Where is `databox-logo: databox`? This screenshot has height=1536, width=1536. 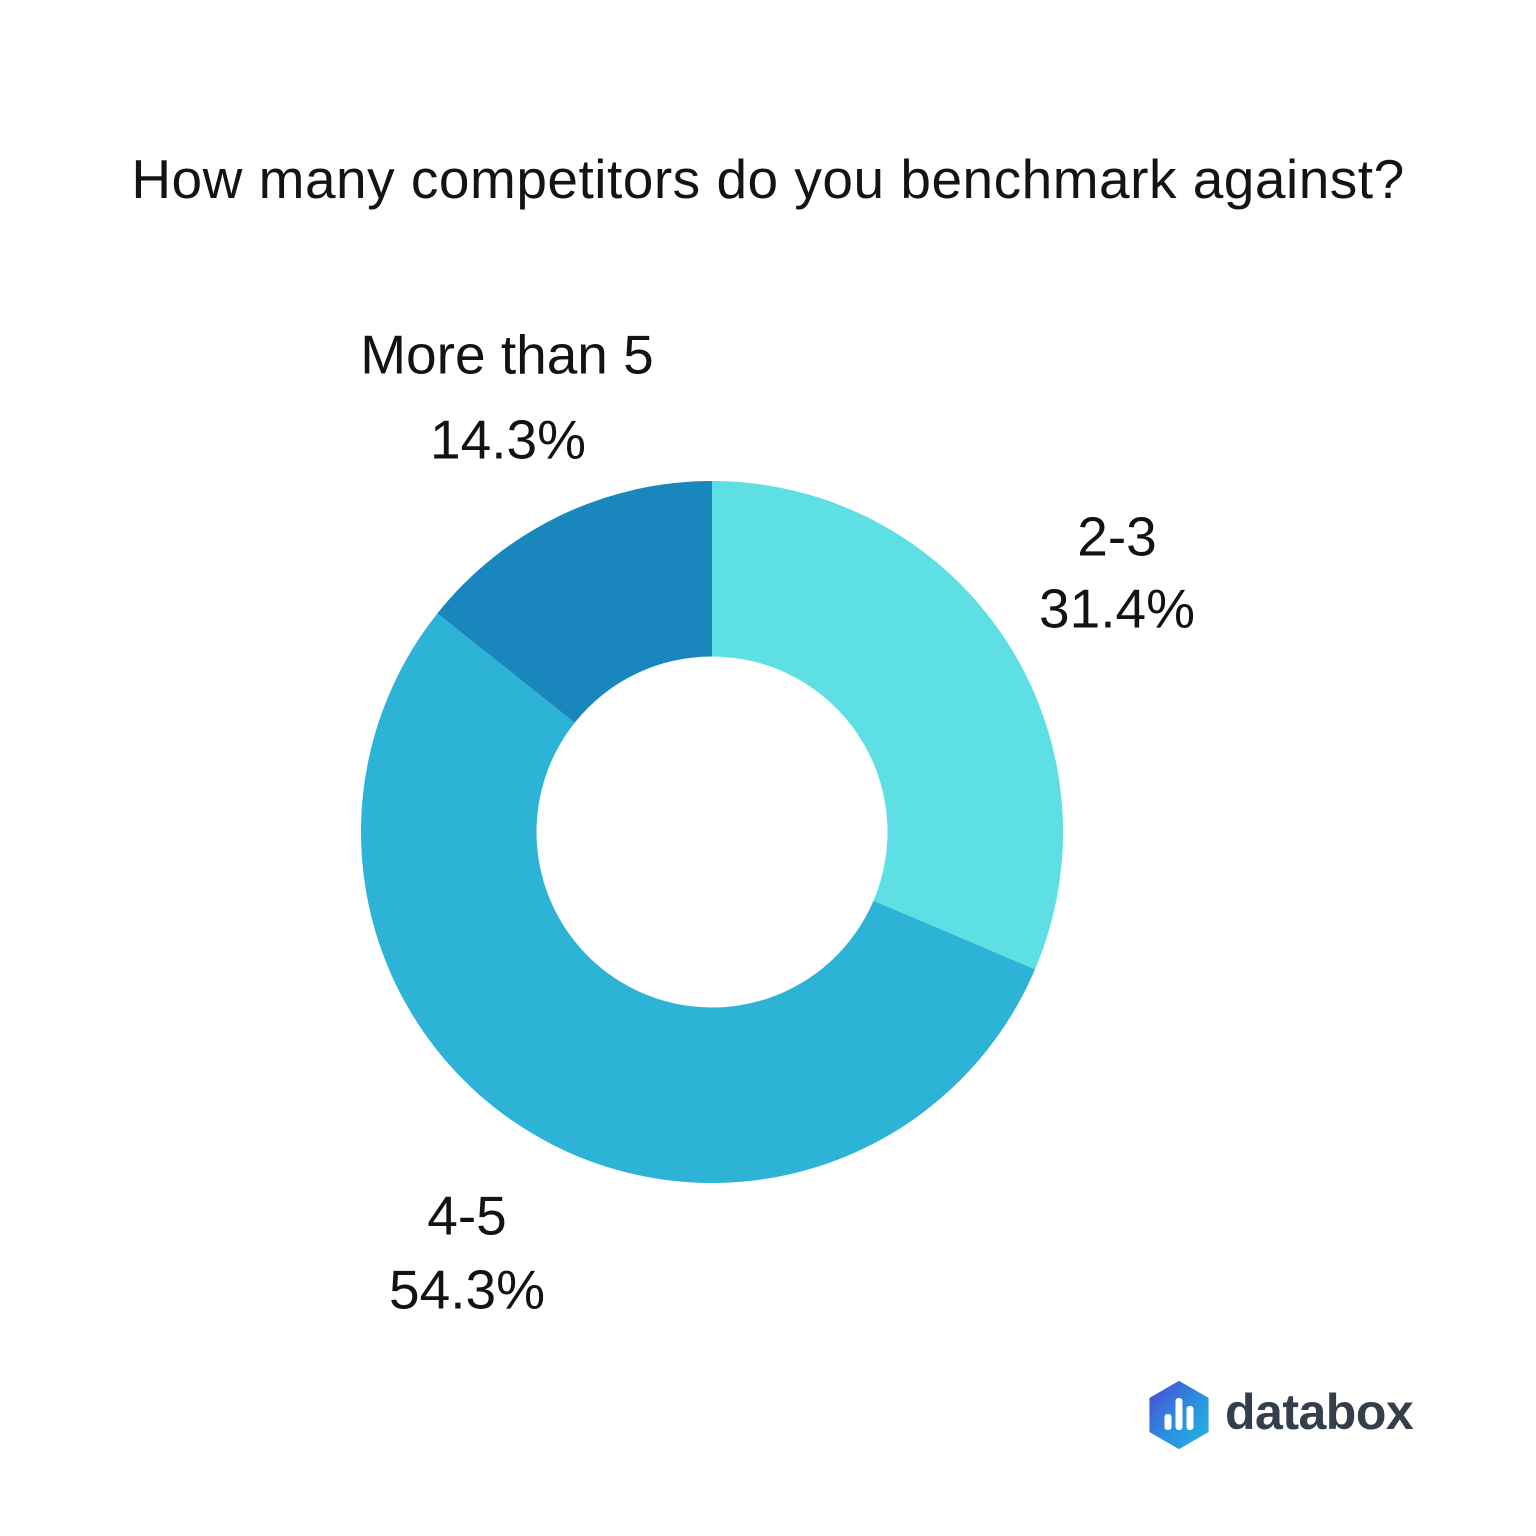 databox-logo: databox is located at coordinates (1281, 1415).